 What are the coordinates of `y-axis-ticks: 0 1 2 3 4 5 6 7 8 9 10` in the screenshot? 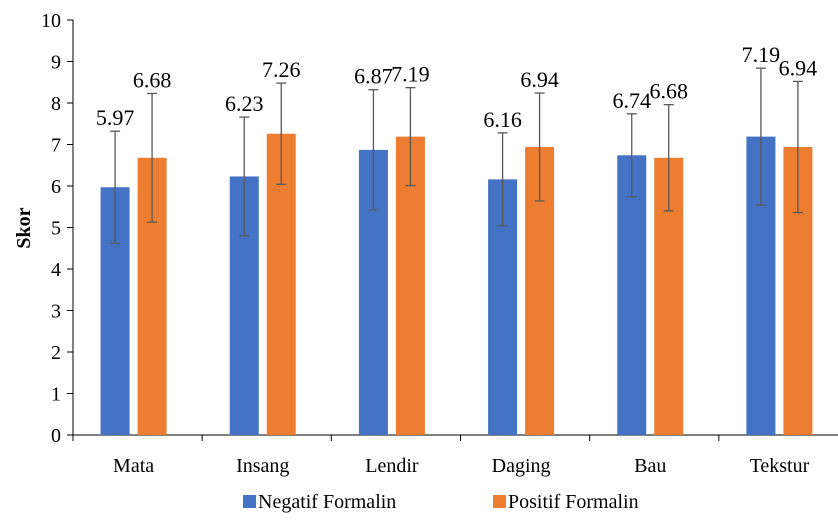 It's located at (57, 228).